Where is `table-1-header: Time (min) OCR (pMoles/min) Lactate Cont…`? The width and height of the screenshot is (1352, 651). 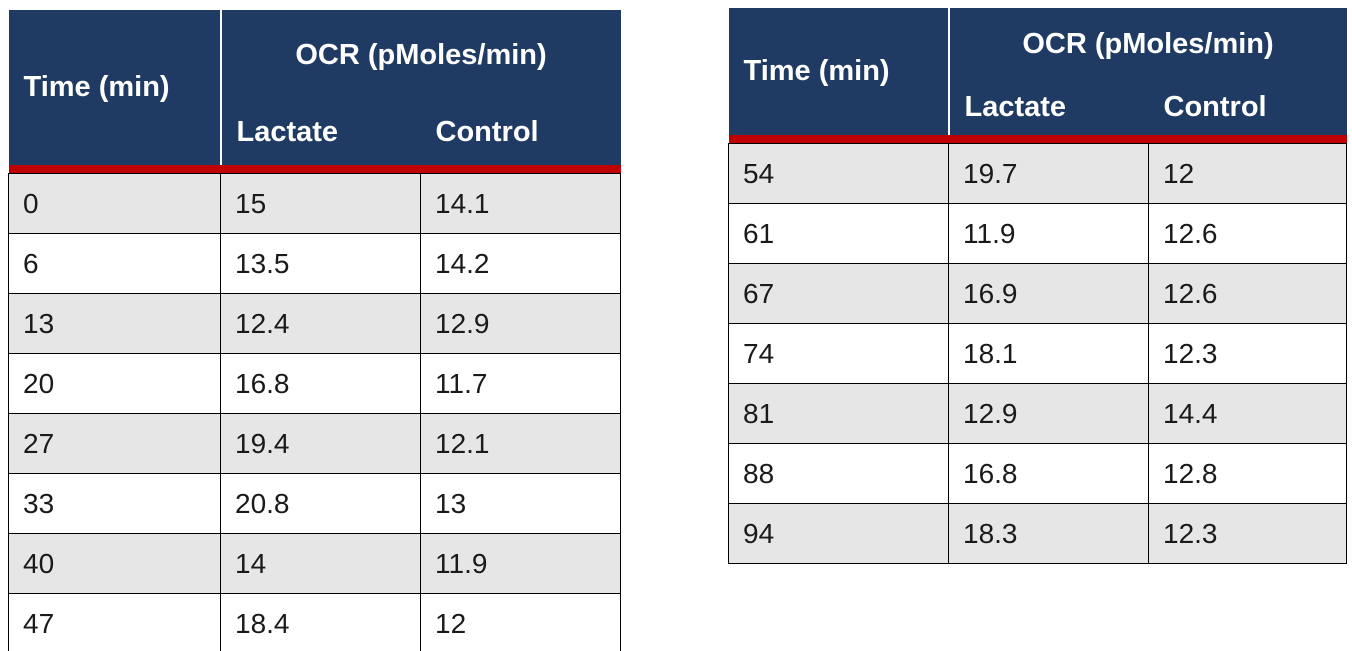 table-1-header: Time (min) OCR (pMoles/min) Lactate Cont… is located at coordinates (314, 92).